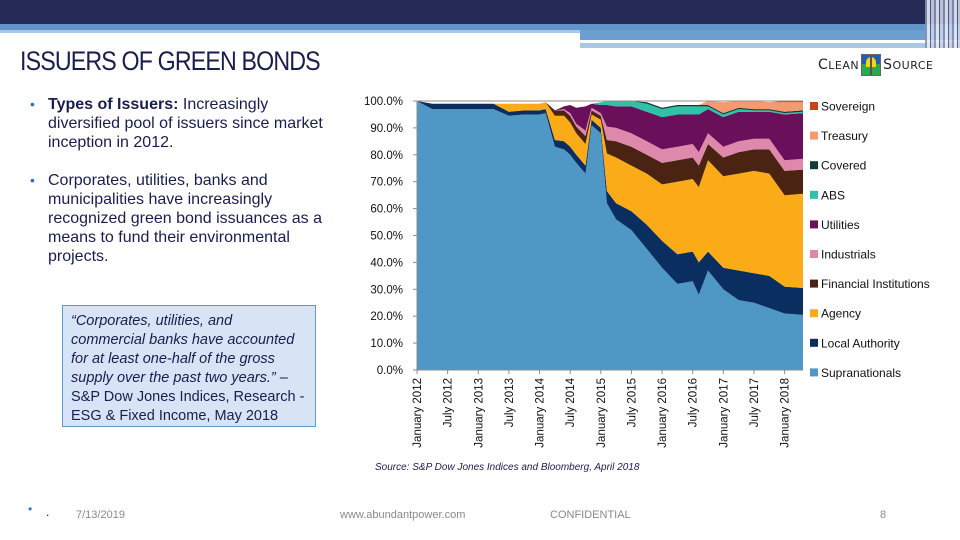 The width and height of the screenshot is (960, 540). Describe the element at coordinates (848, 255) in the screenshot. I see `legend-label: Industrials` at that location.